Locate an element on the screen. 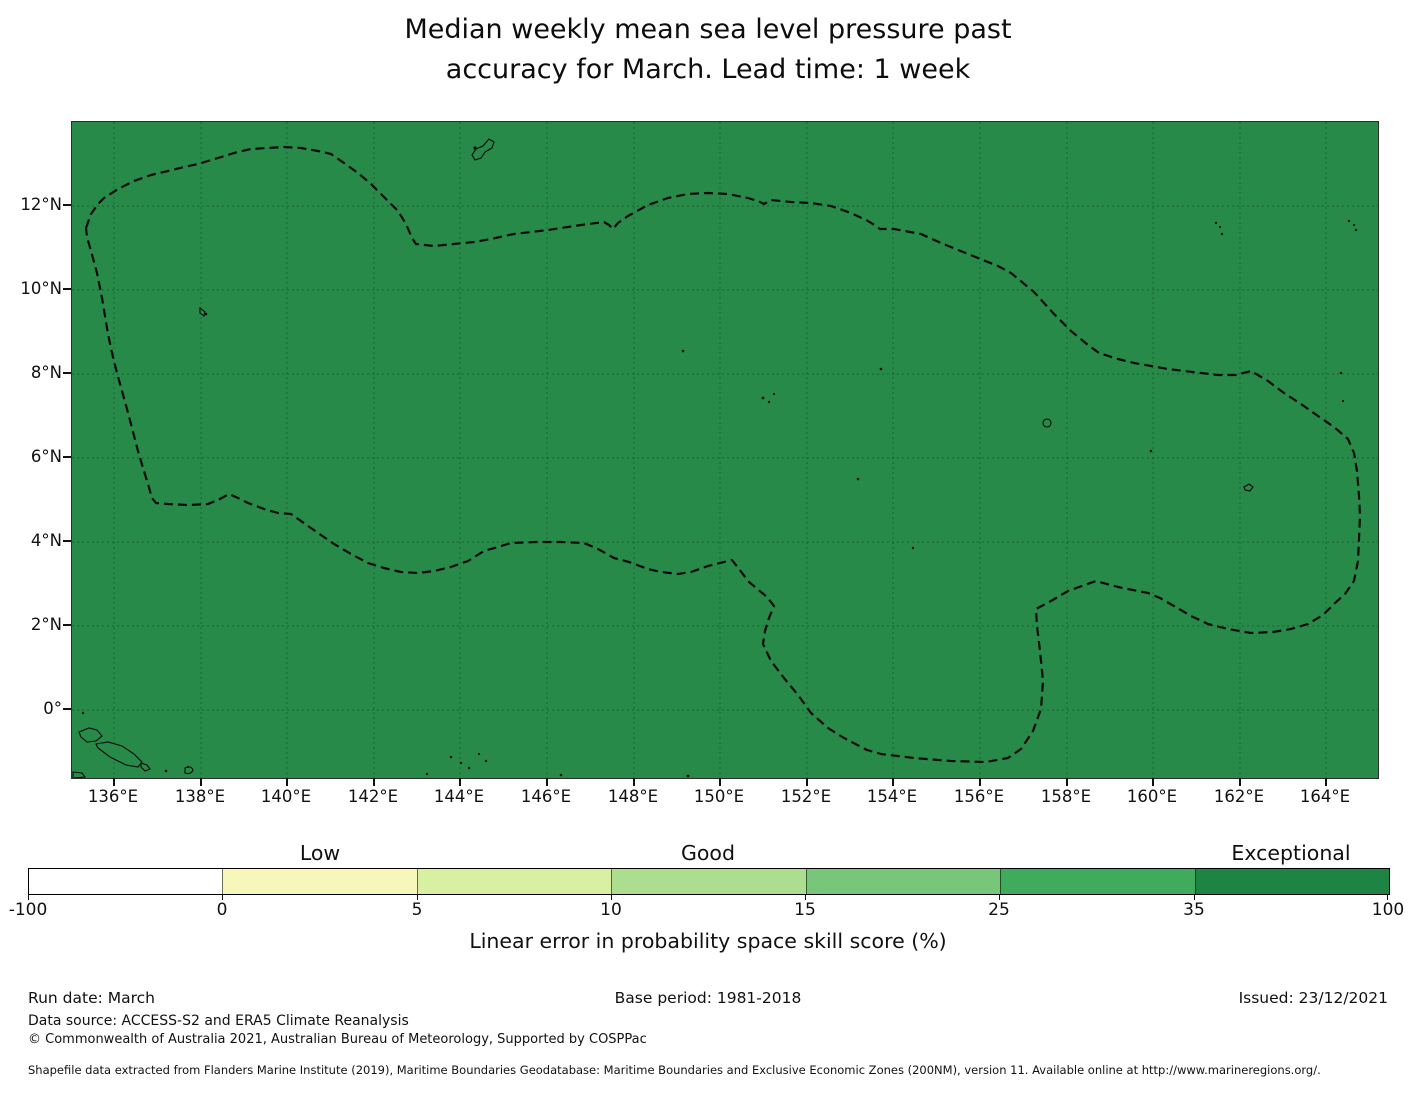 The height and width of the screenshot is (1095, 1416). x-tick-label: 162°E is located at coordinates (1239, 796).